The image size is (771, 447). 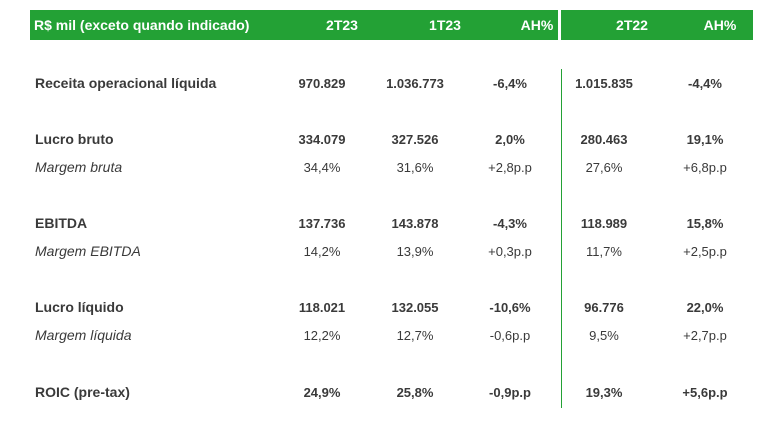 What do you see at coordinates (445, 25) in the screenshot?
I see `header-1t23: 1T23` at bounding box center [445, 25].